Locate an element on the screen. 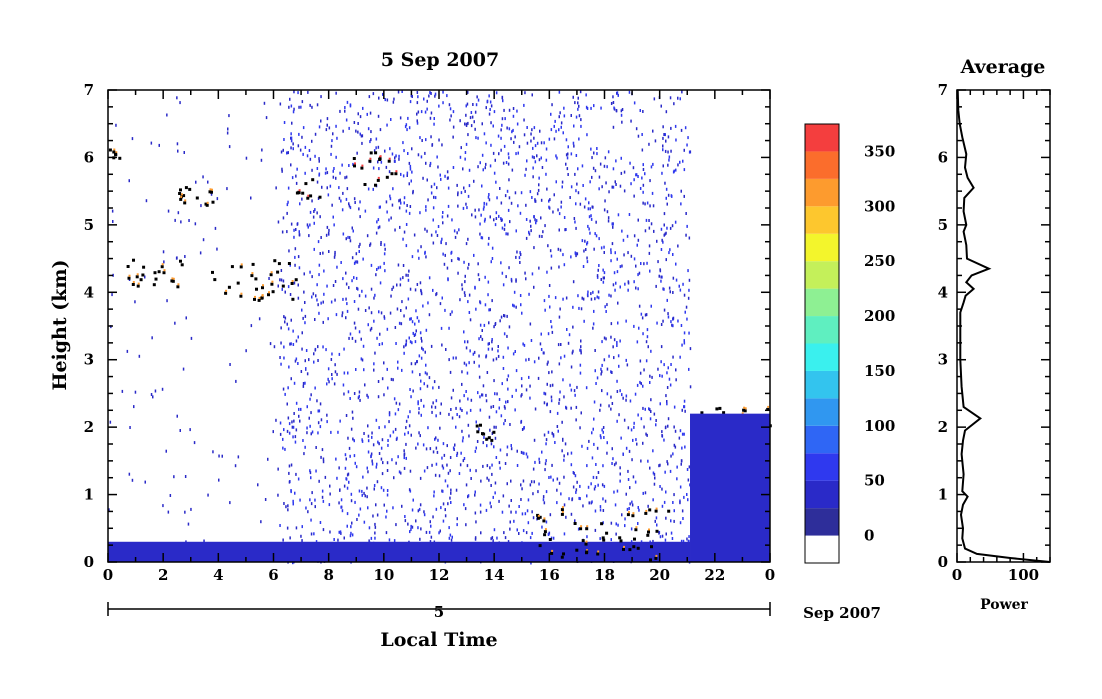  colorbar-tick-label: 50 is located at coordinates (874, 481).